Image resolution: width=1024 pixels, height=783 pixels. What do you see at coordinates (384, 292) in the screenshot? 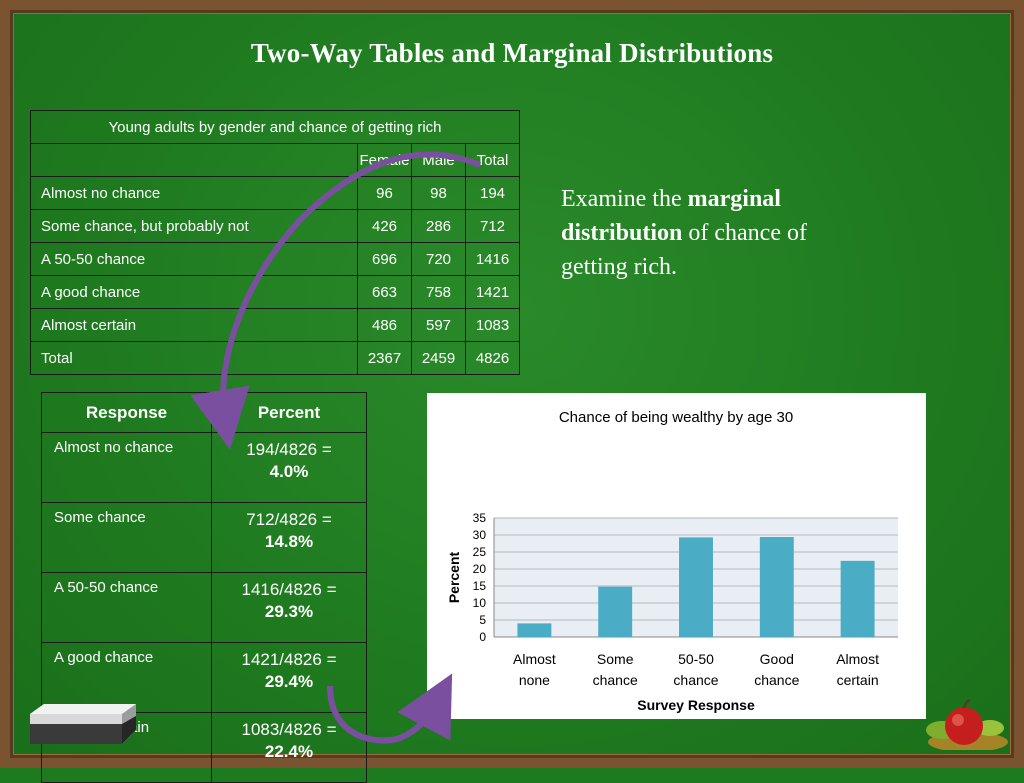
I see `table-cell: 663` at bounding box center [384, 292].